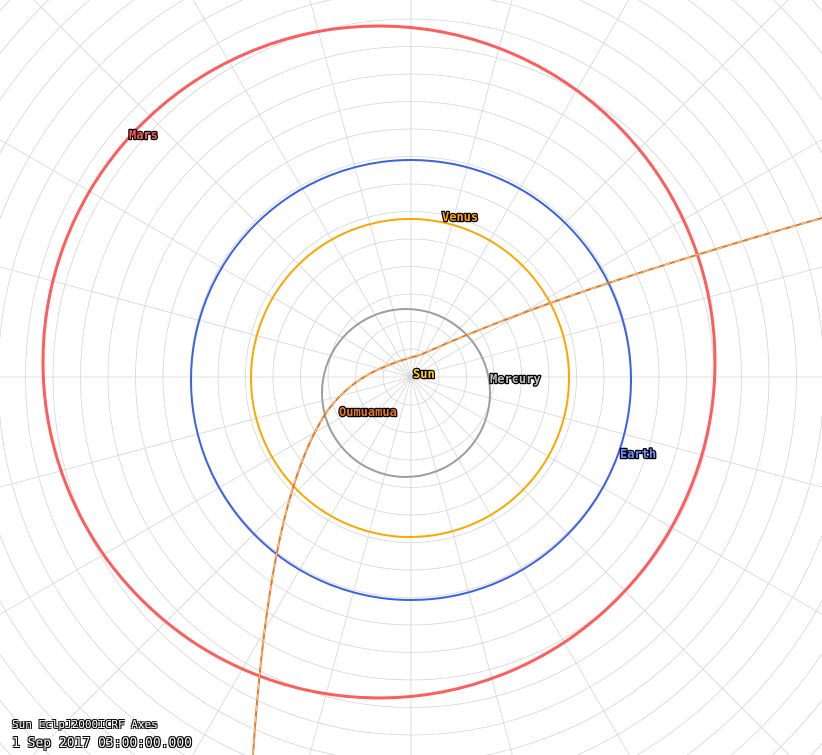 Image resolution: width=822 pixels, height=755 pixels. Describe the element at coordinates (85, 724) in the screenshot. I see `reference-frame-label: Sun EclpJ2000ICRF Axes` at that location.